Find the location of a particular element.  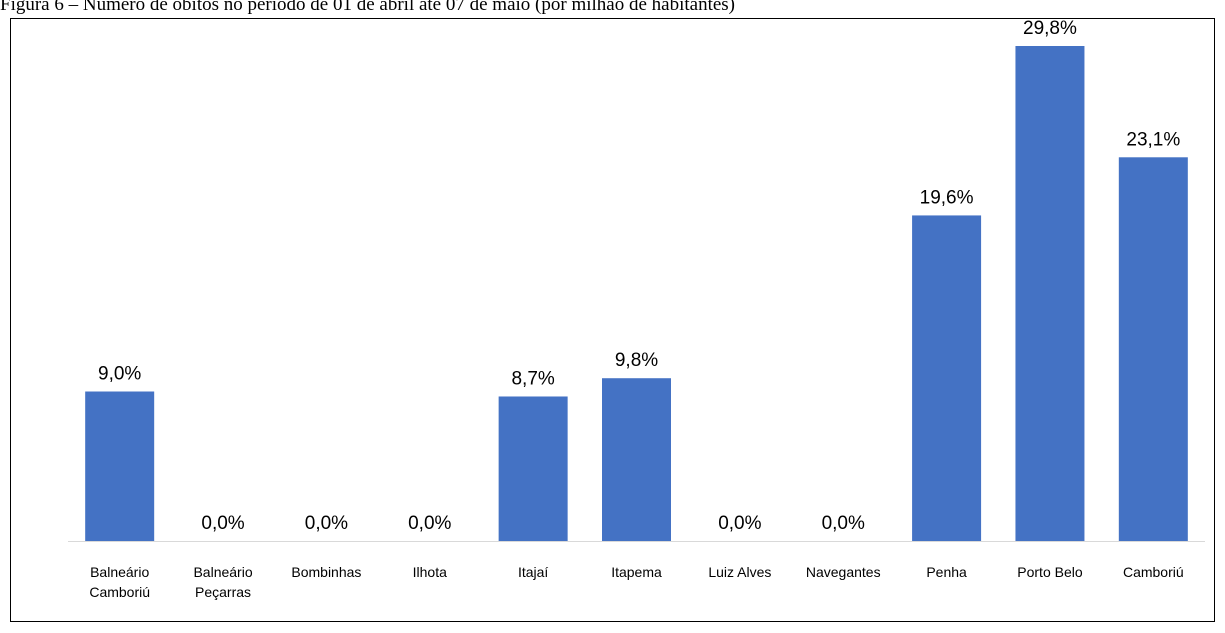

x-tick-label: Itapema is located at coordinates (636, 572).